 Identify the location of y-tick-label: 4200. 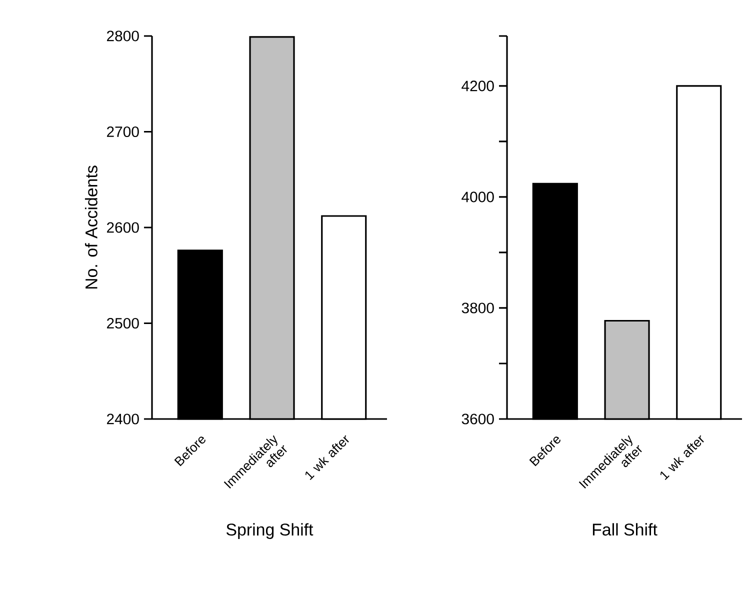
(478, 86).